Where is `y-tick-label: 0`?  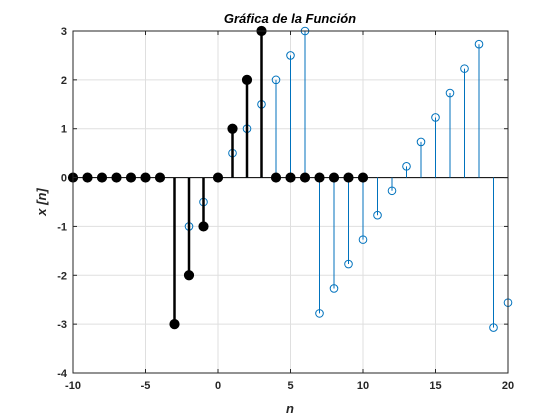 y-tick-label: 0 is located at coordinates (64, 179).